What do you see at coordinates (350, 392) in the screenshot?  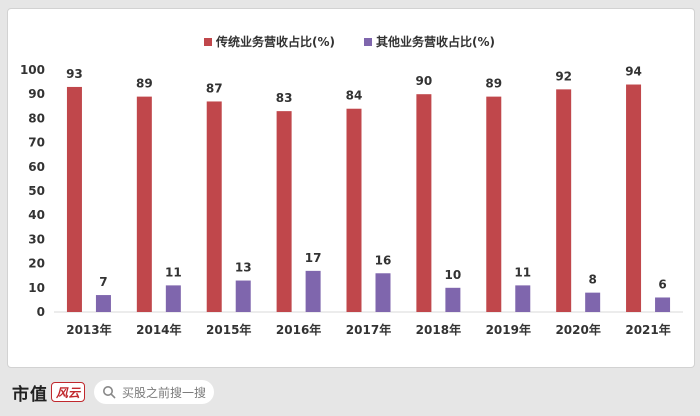 I see `footer-bar: 市值 风云 买股之前搜一搜` at bounding box center [350, 392].